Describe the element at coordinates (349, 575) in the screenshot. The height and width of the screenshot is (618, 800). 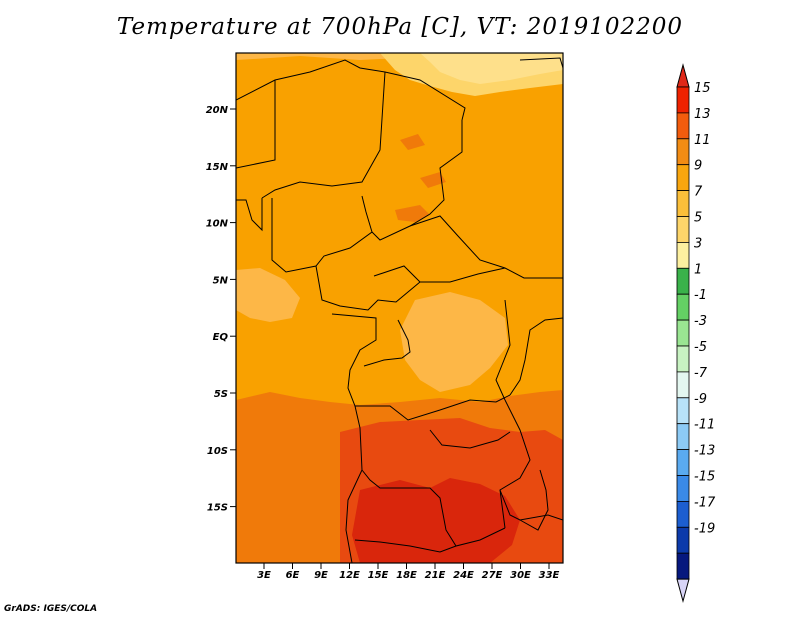
I see `lon-tick-label: 12E` at that location.